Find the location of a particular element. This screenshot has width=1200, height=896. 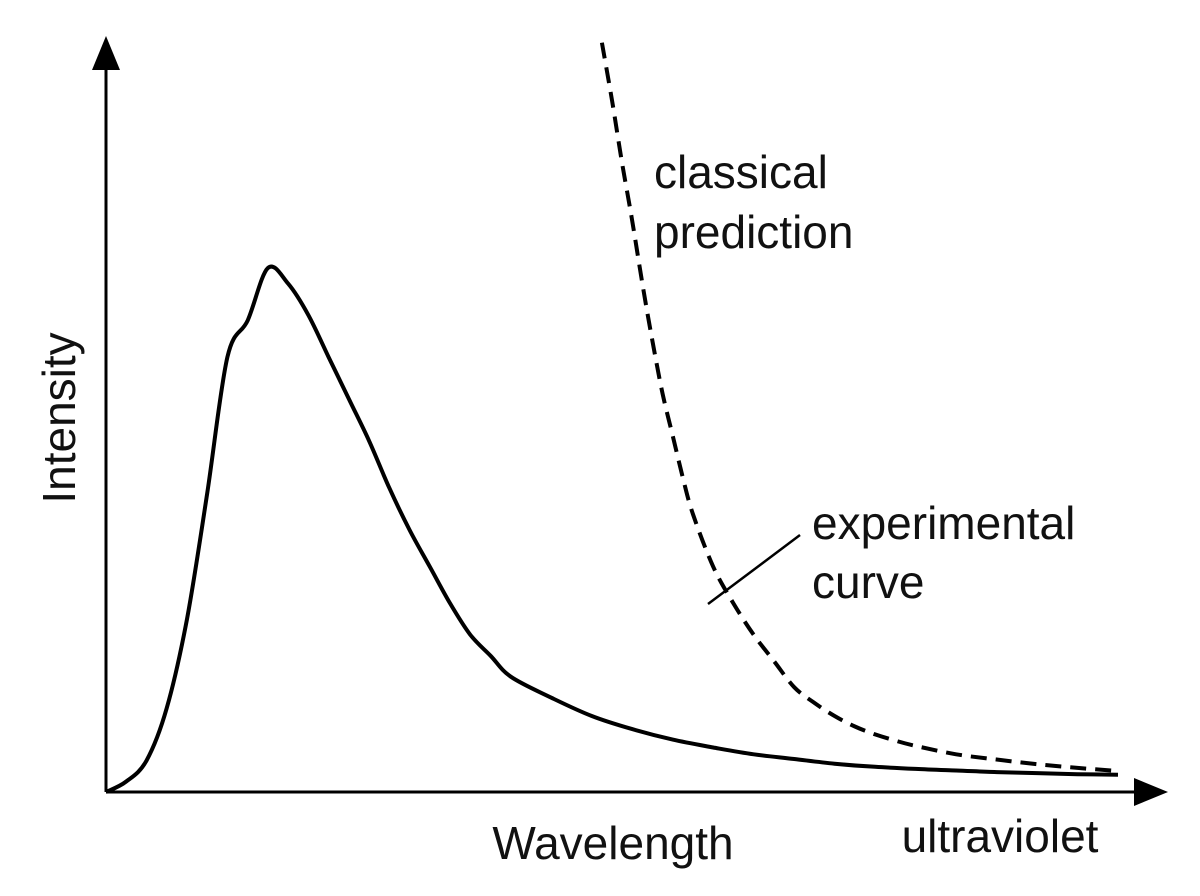

experimental-curve-label-line1: experimental is located at coordinates (943, 523).